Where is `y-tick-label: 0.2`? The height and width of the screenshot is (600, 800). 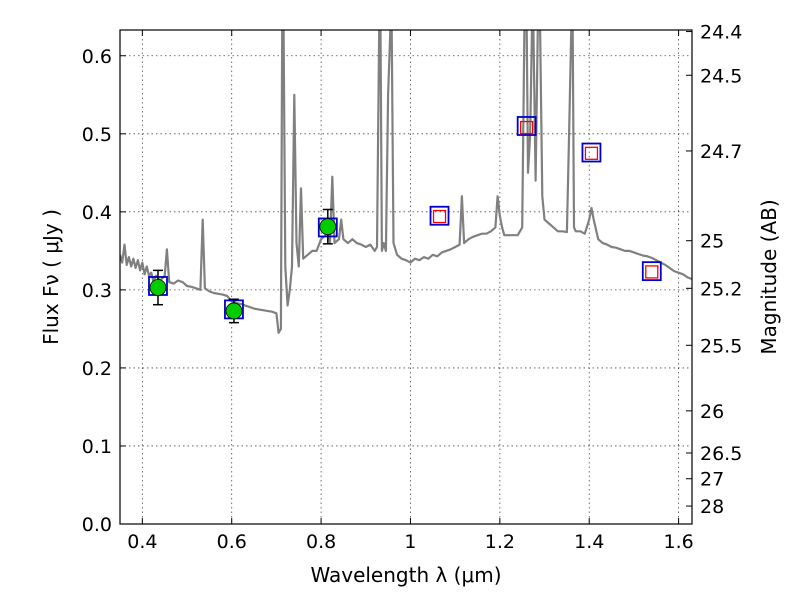 y-tick-label: 0.2 is located at coordinates (97, 369).